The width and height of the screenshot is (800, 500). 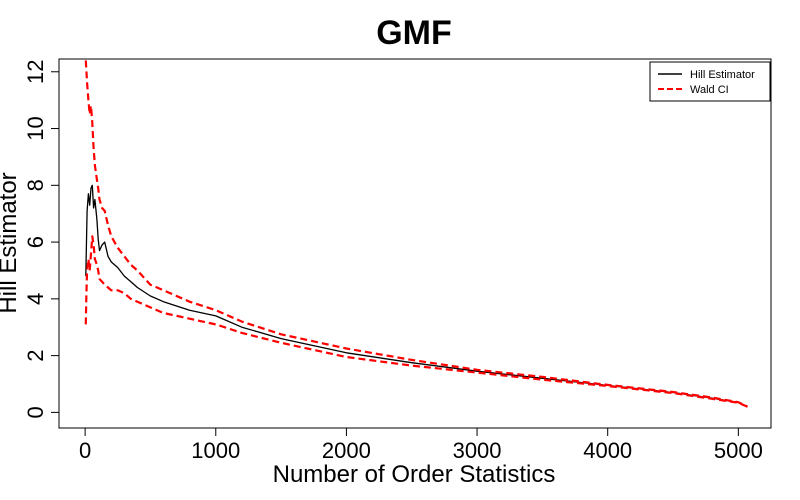 What do you see at coordinates (722, 75) in the screenshot?
I see `legend-label-hill: Hill Estimator` at bounding box center [722, 75].